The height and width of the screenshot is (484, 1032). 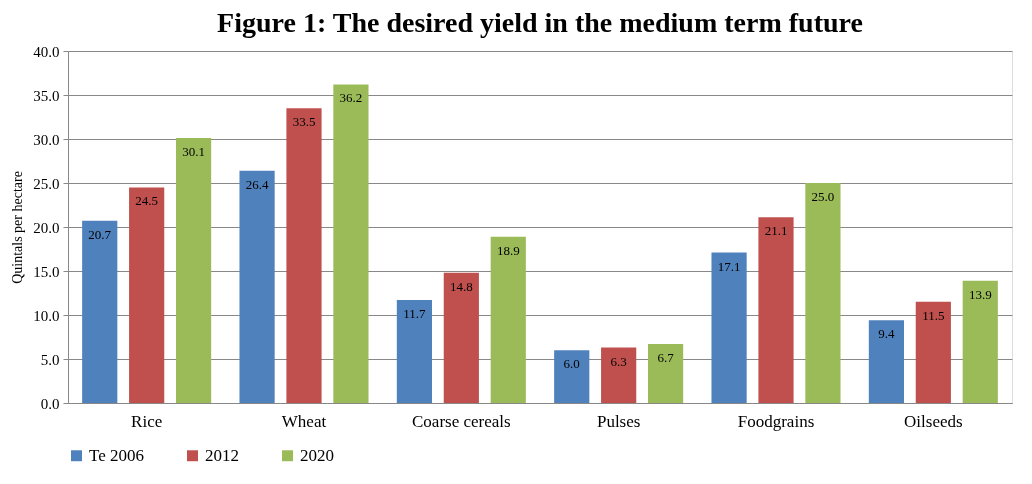 What do you see at coordinates (776, 421) in the screenshot?
I see `x-tick-label: Foodgrains` at bounding box center [776, 421].